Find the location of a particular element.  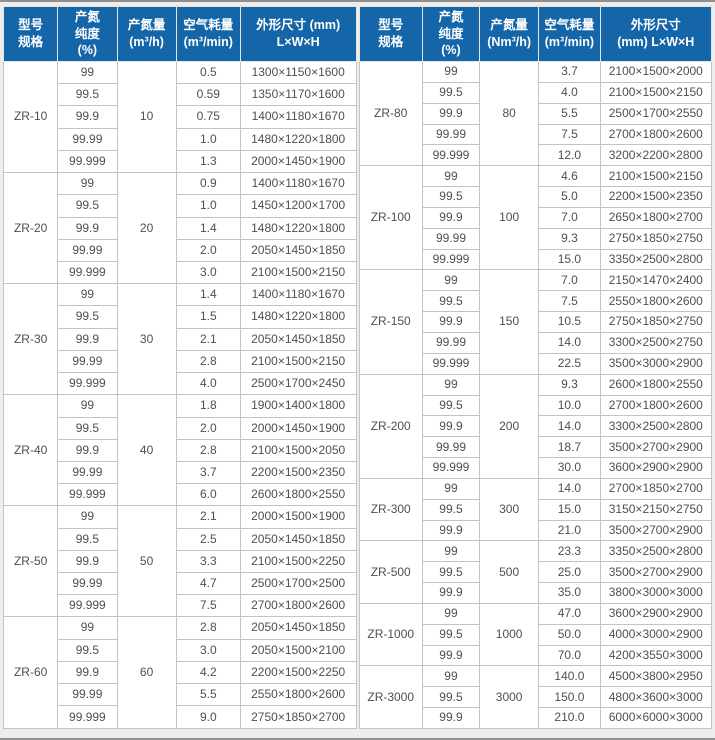

air-consumption-cell: 7.0 is located at coordinates (569, 217).